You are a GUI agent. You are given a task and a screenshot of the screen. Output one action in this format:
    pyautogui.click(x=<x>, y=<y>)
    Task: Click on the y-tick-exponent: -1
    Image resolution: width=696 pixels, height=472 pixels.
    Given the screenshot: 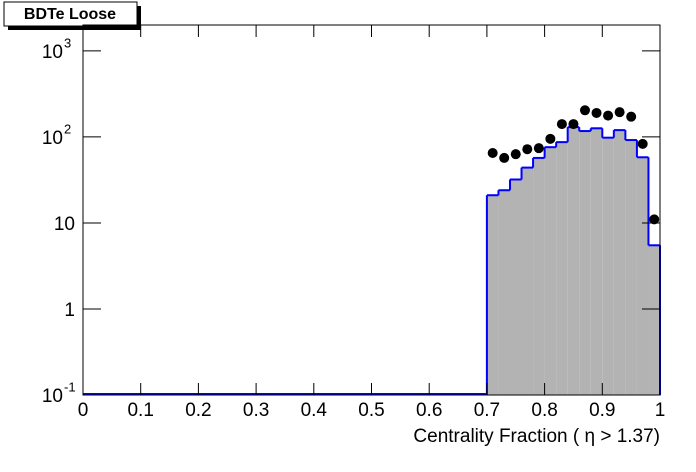 What is the action you would take?
    pyautogui.click(x=70, y=386)
    